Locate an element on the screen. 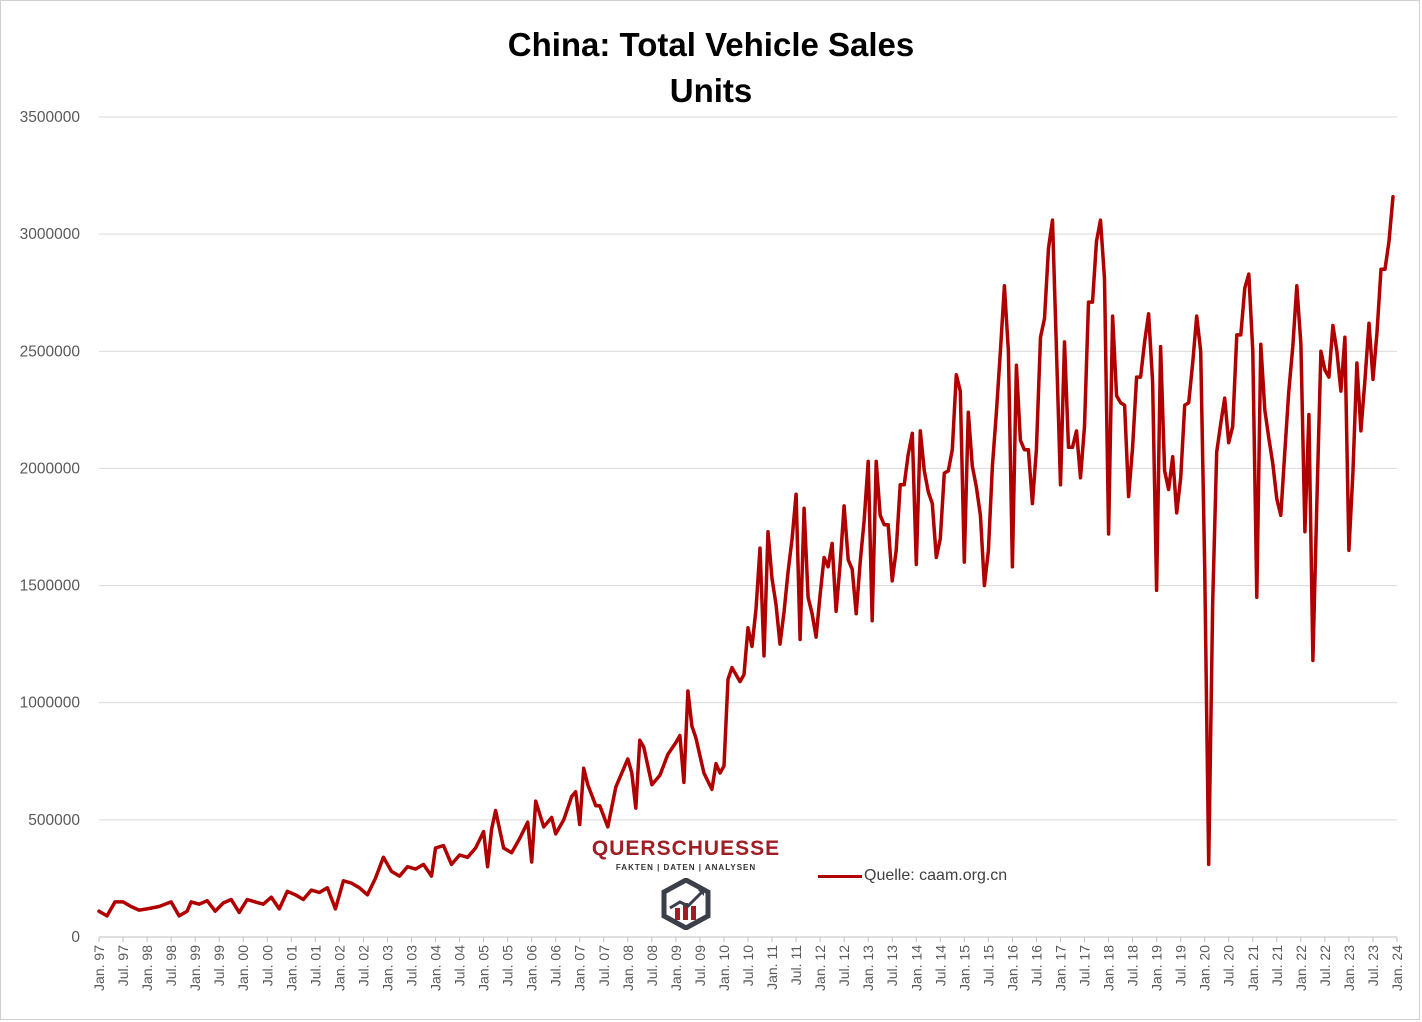  x-tick-label: Jul. 16 is located at coordinates (1036, 965).